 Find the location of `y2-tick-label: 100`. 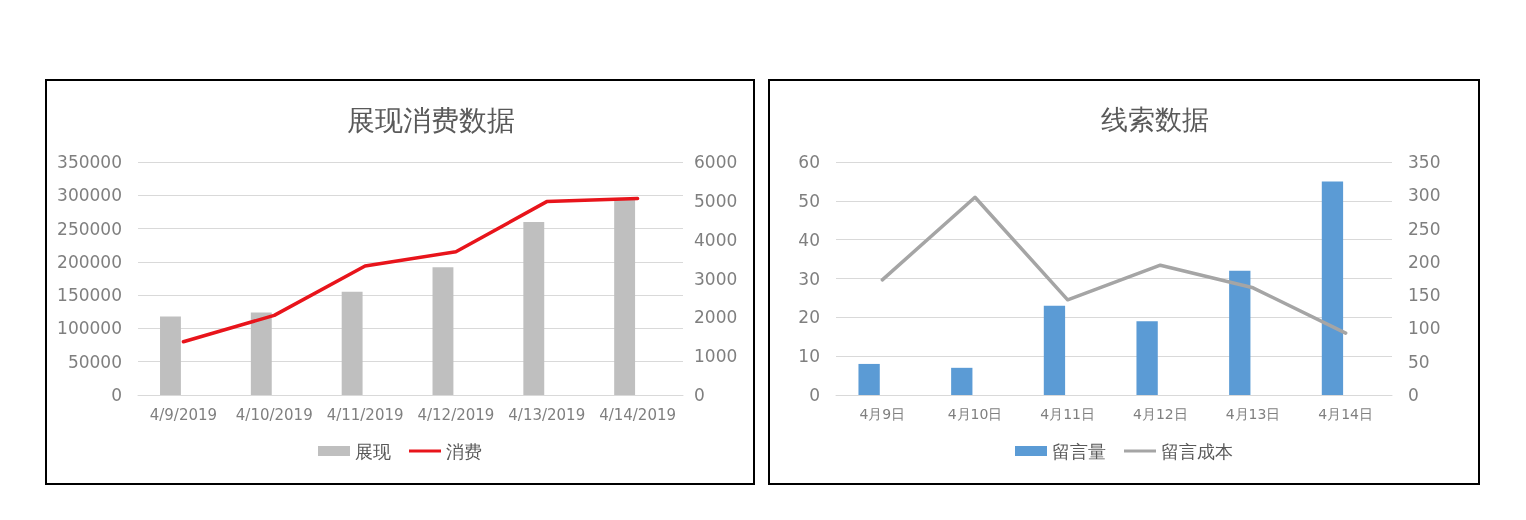

y2-tick-label: 100 is located at coordinates (1424, 328).